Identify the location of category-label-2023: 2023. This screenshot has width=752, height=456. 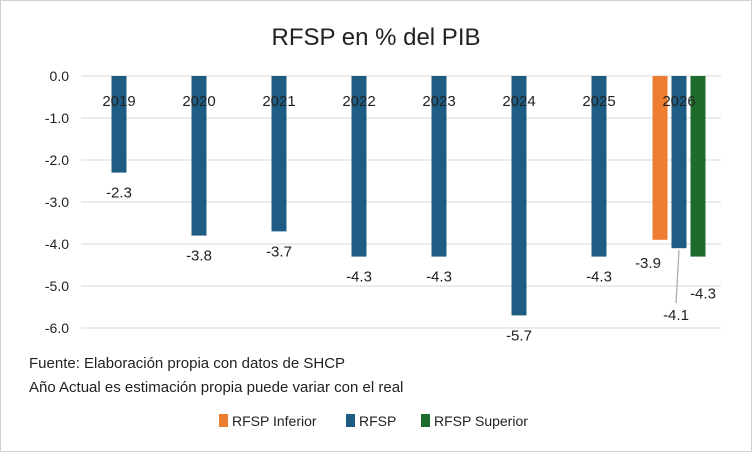
(438, 101).